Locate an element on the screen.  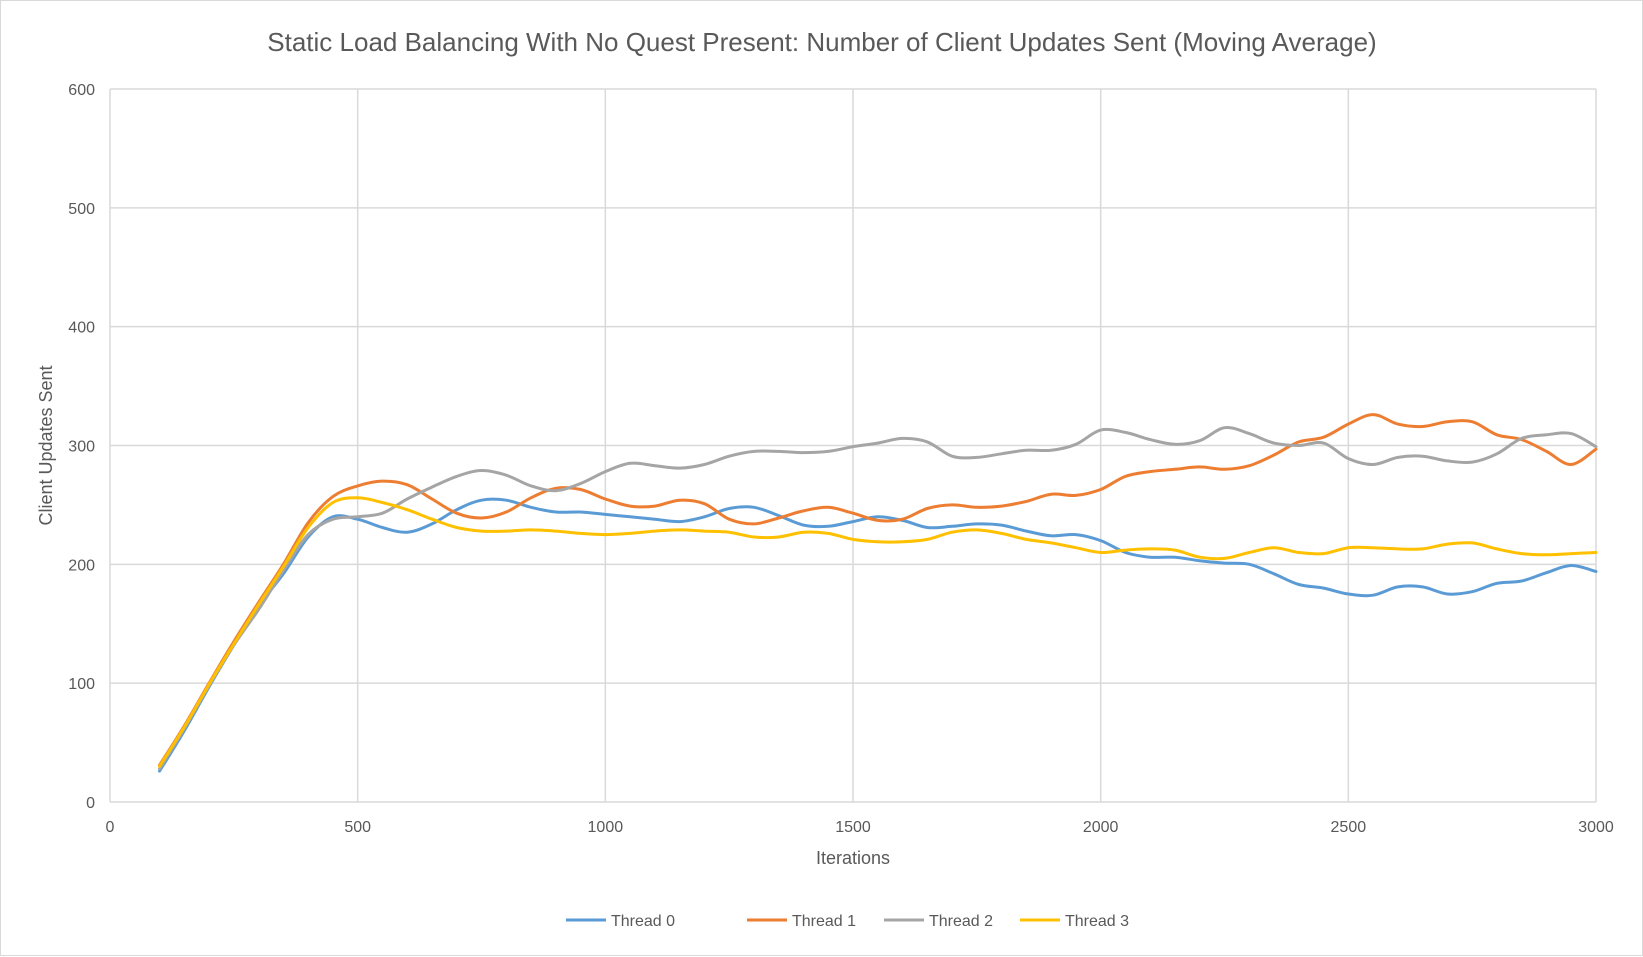
y-tick-label: 500 is located at coordinates (81, 209).